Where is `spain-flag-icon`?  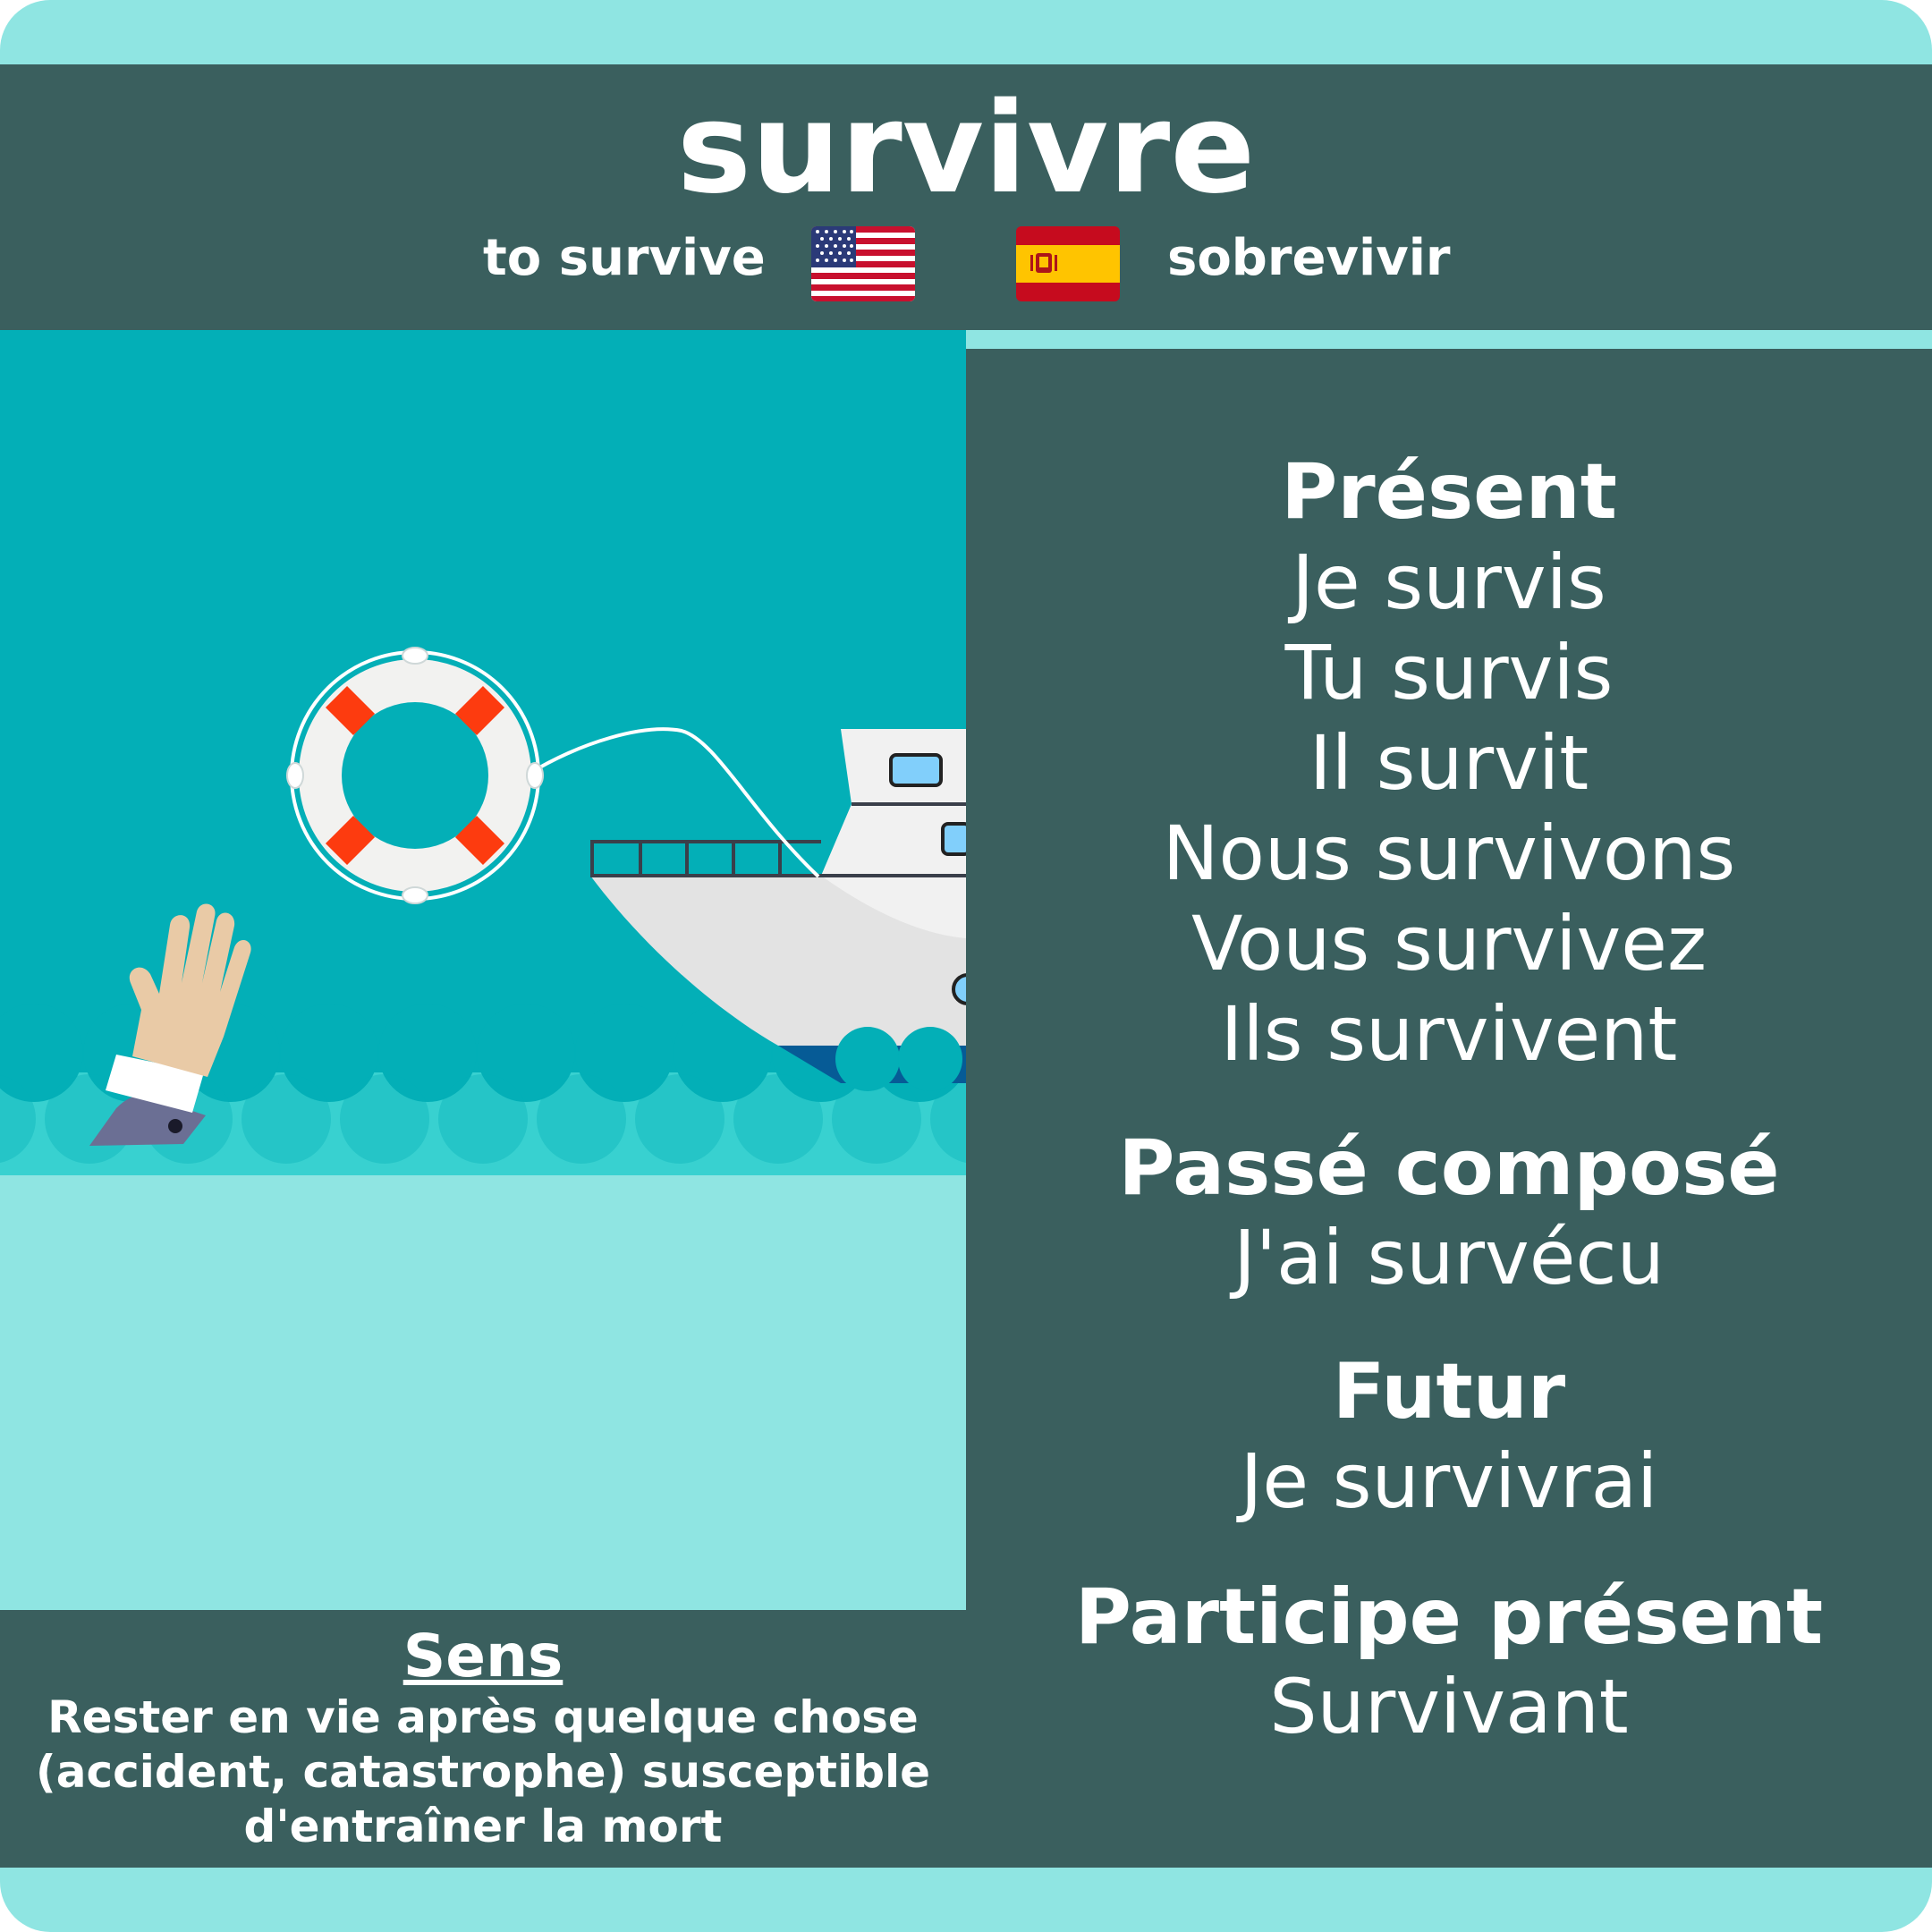
spain-flag-icon is located at coordinates (1068, 263).